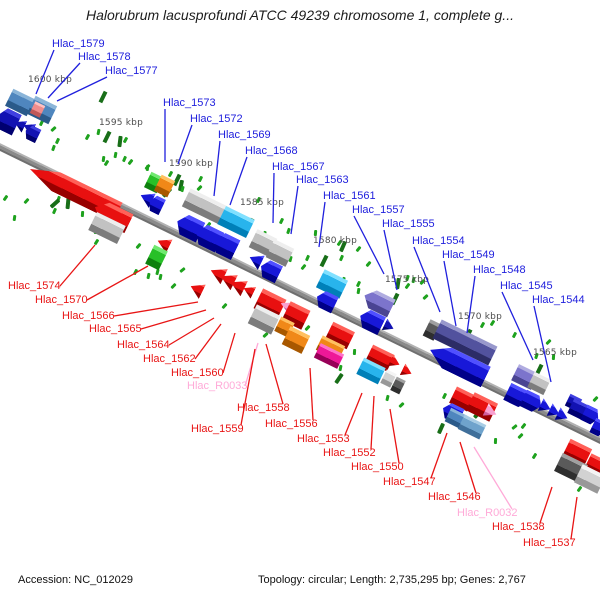 This screenshot has height=600, width=600. Describe the element at coordinates (50, 80) in the screenshot. I see `scale-label: 1600 kbp` at that location.